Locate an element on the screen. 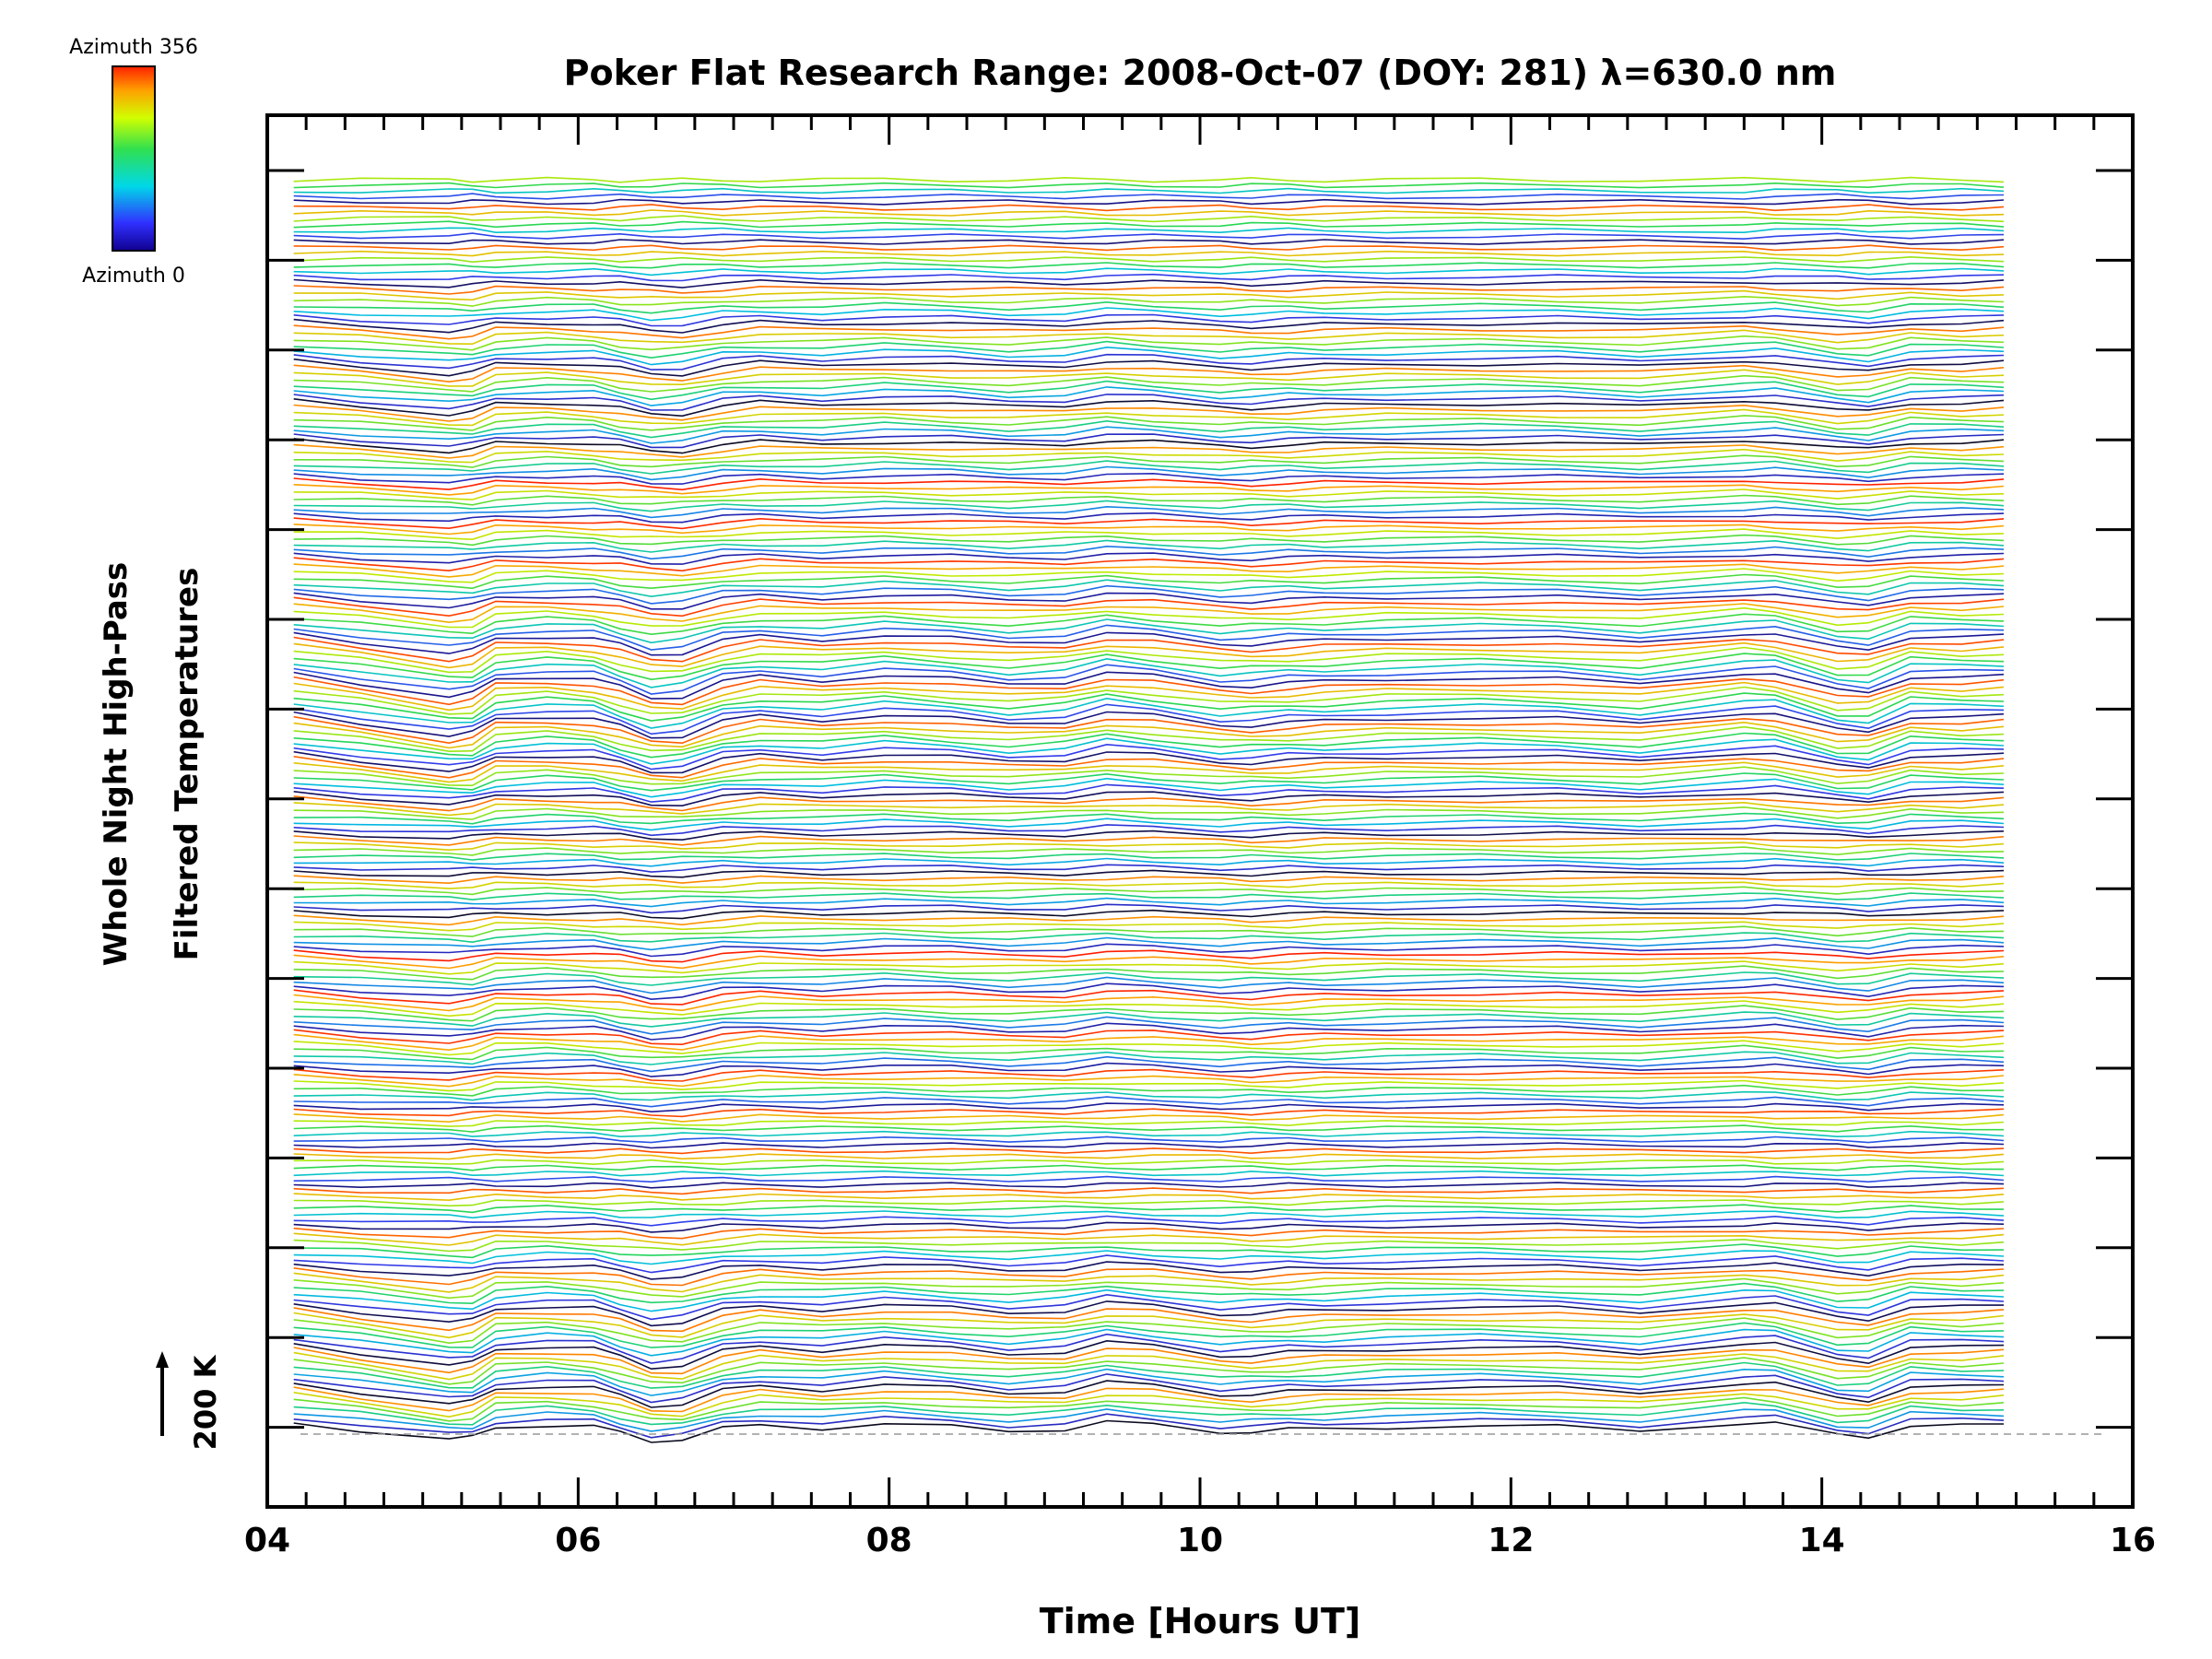 This screenshot has width=2212, height=1659. x-tick-labels: 04 06 08 10 12 14 16 is located at coordinates (1200, 1540).